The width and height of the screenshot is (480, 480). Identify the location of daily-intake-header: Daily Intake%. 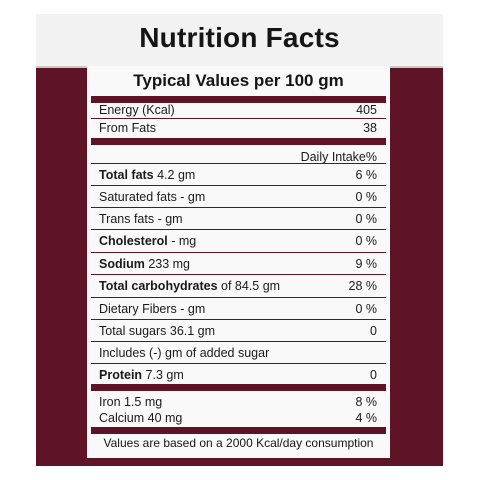
(338, 157).